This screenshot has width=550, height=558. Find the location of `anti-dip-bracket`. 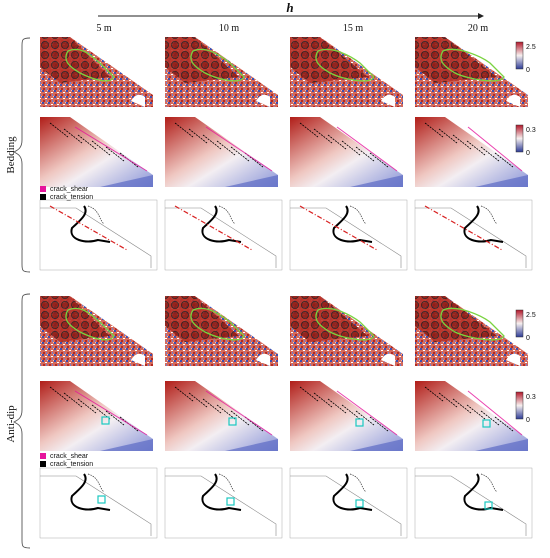

anti-dip-bracket is located at coordinates (21, 421).